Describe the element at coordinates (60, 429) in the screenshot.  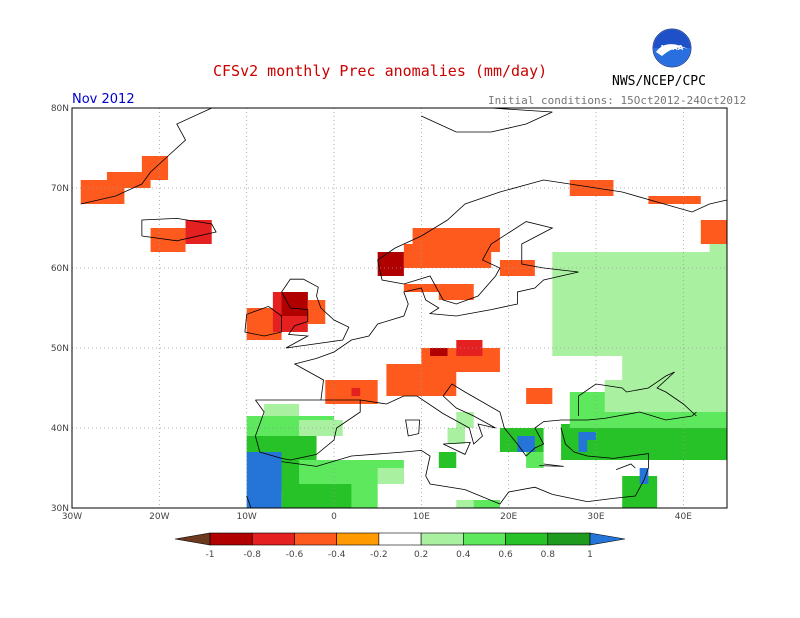
I see `lat-tick-label: 40N` at that location.